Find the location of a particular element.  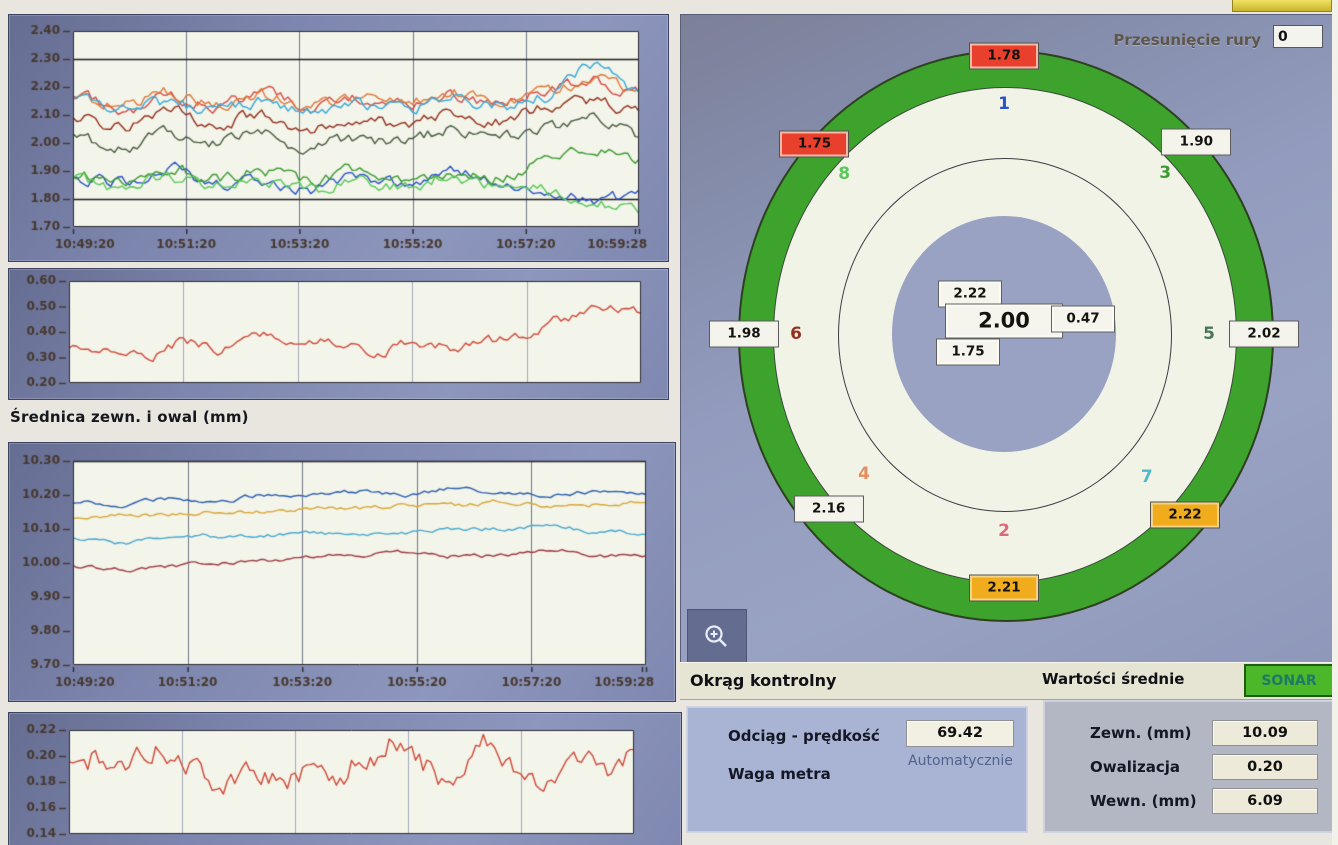

thickness-badge-point-2: 2.21 is located at coordinates (1004, 588).